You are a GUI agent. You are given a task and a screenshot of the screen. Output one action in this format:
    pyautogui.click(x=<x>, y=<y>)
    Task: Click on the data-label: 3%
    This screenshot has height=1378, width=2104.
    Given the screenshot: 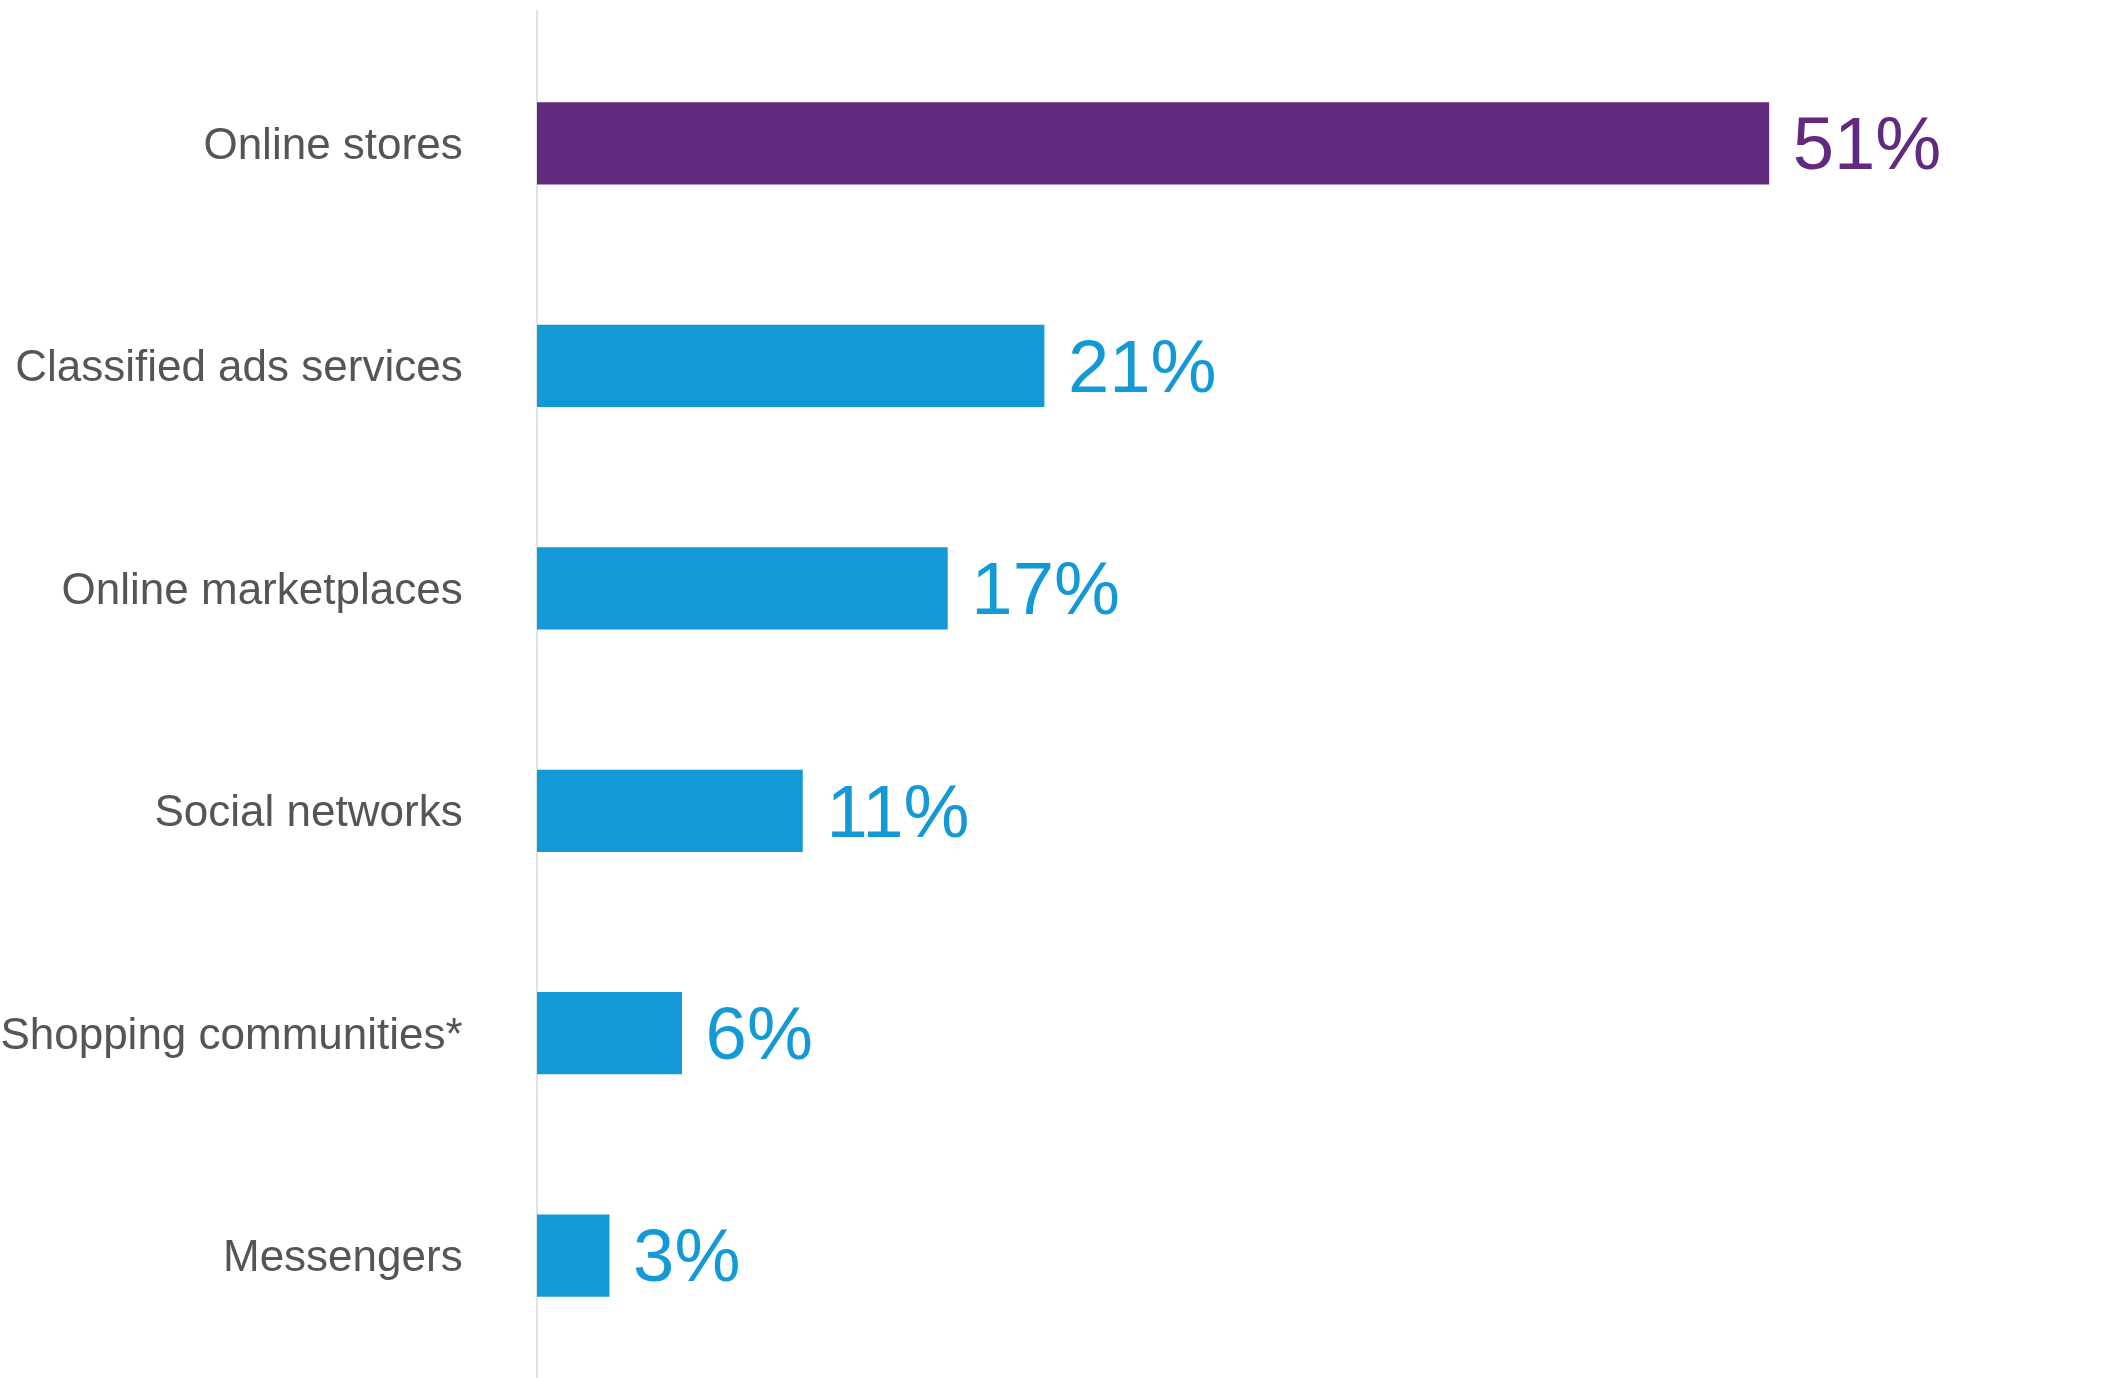 What is the action you would take?
    pyautogui.click(x=676, y=1256)
    